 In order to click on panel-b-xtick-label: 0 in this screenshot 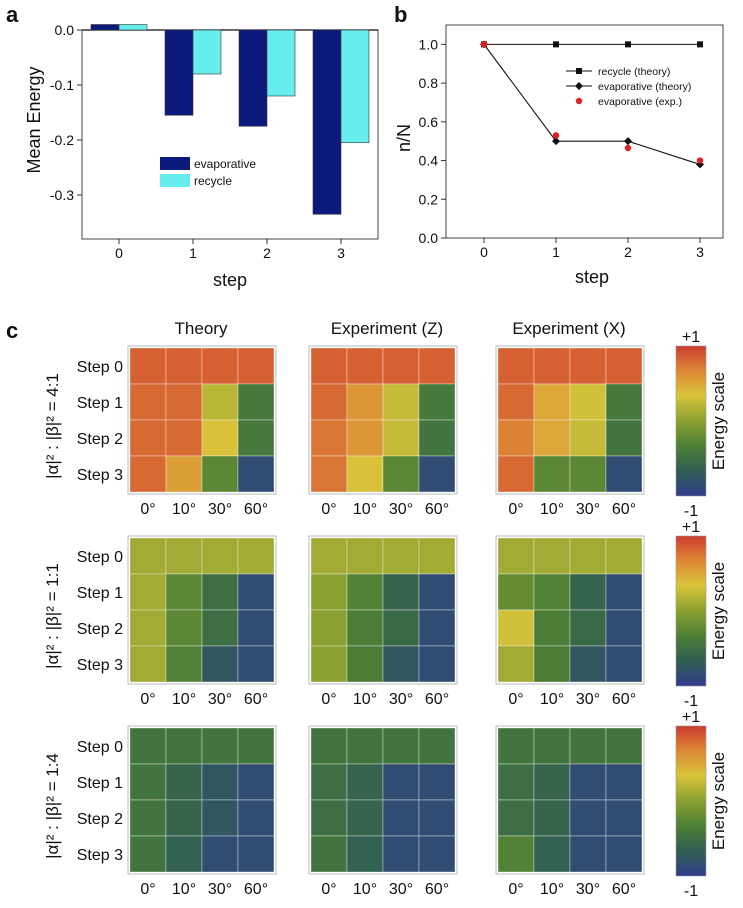, I will do `click(484, 252)`.